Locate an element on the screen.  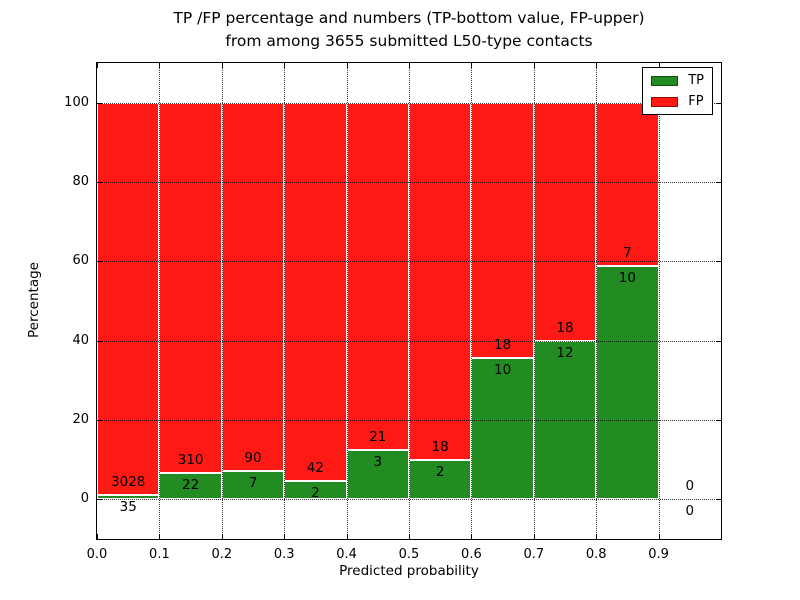
y-tick-label: 60 is located at coordinates (80, 261).